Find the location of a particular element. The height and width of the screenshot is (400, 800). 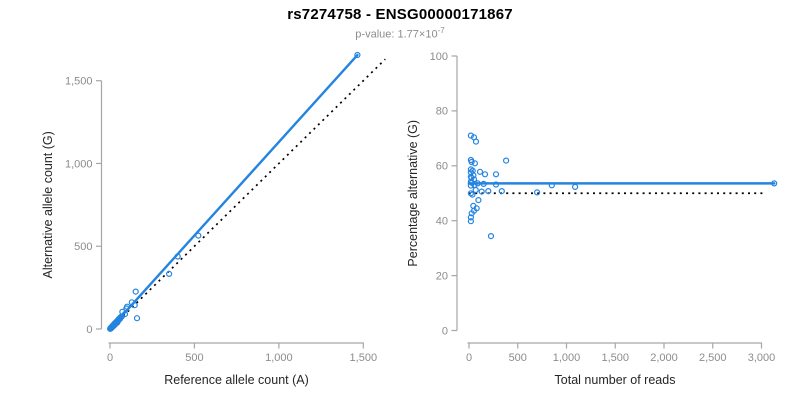

chart-title: rs7274758 - ENSG00000171867 is located at coordinates (400, 14).